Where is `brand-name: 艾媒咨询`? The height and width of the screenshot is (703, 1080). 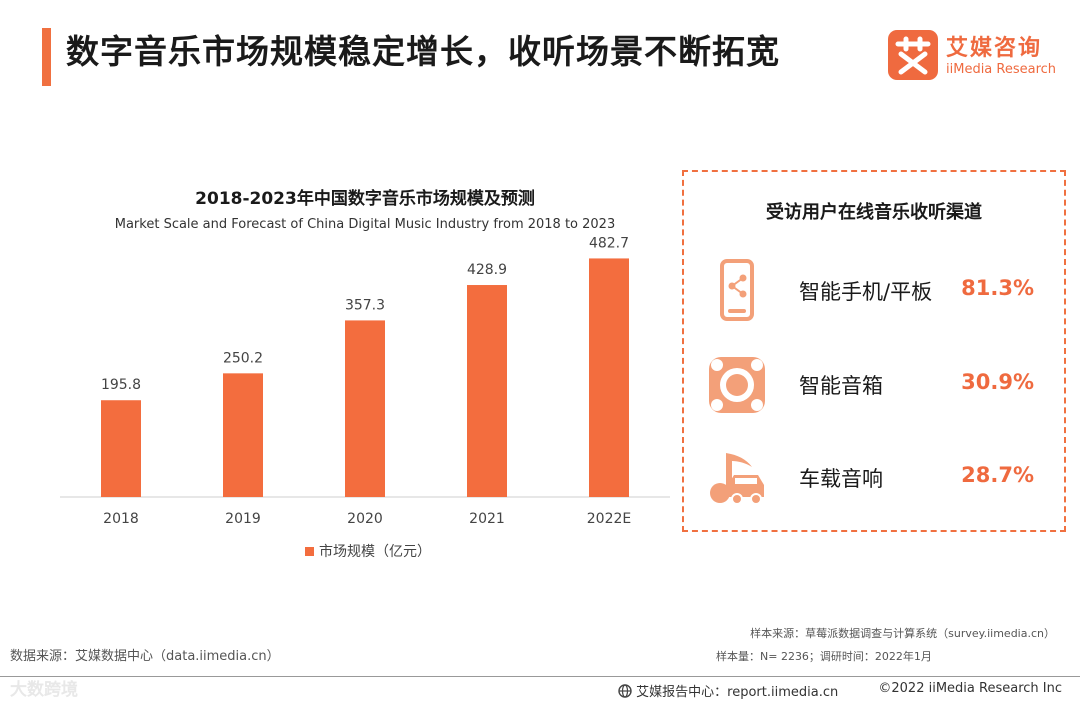 brand-name: 艾媒咨询 is located at coordinates (994, 48).